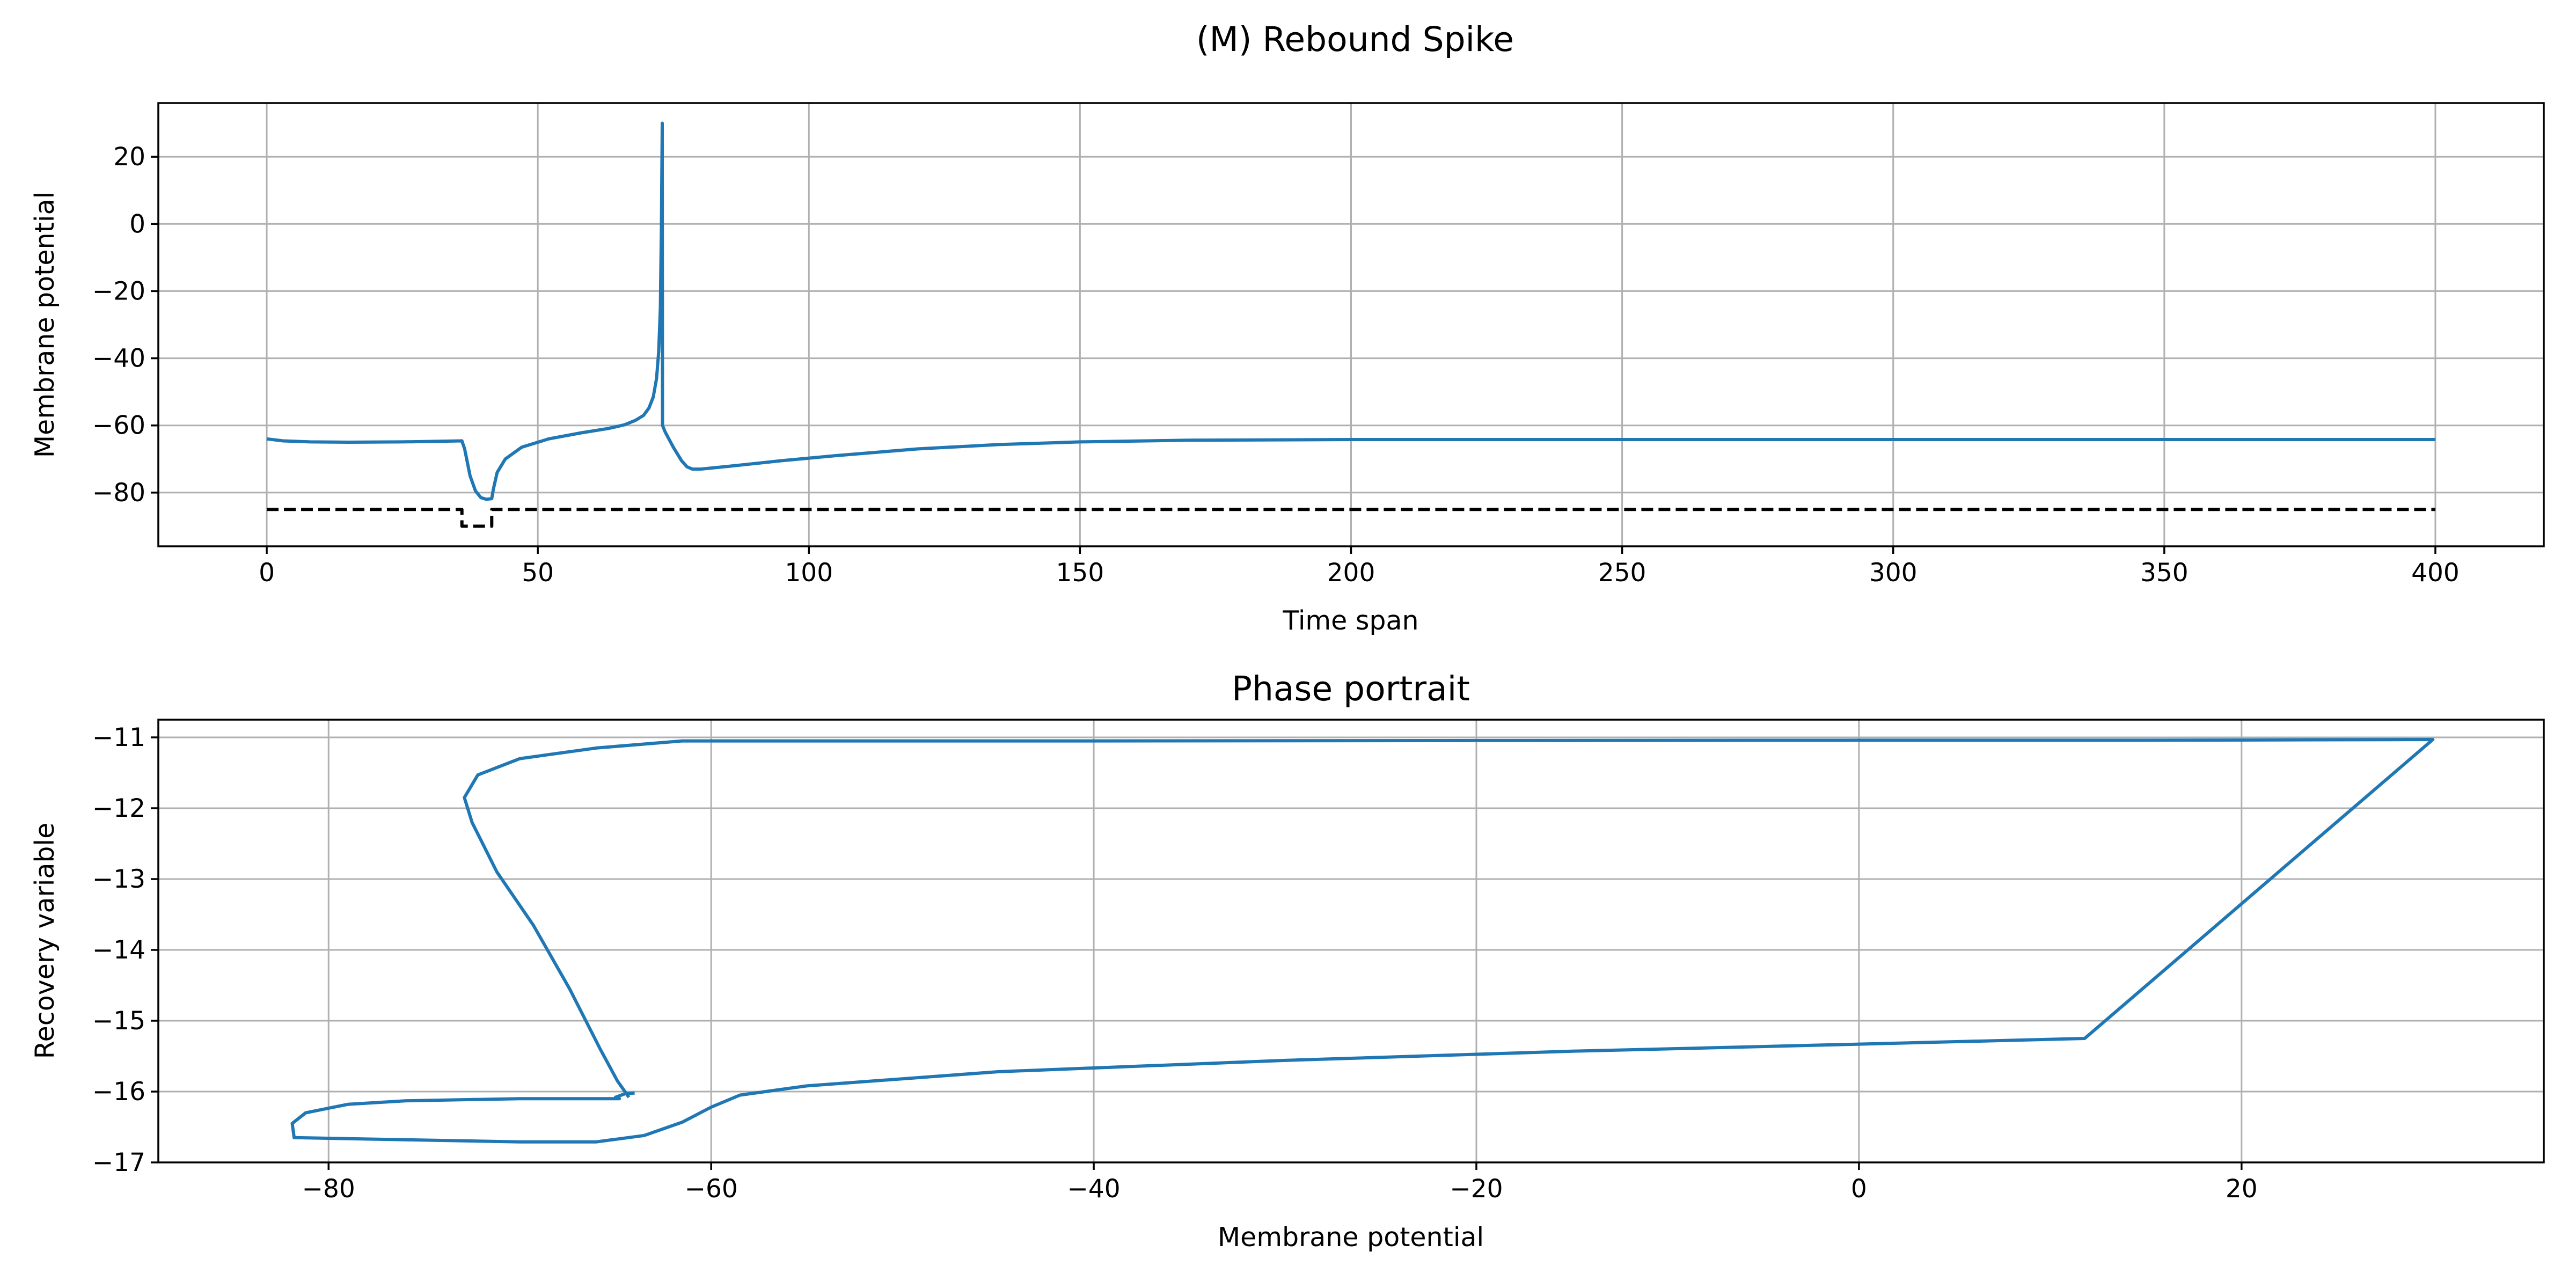 Image resolution: width=2576 pixels, height=1288 pixels. I want to click on time-series-x-tick-label: 400, so click(2435, 573).